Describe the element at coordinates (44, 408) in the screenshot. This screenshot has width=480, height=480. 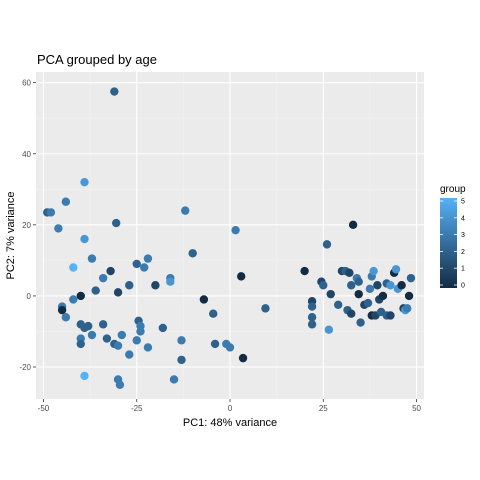
I see `x-tick-label: -50` at that location.